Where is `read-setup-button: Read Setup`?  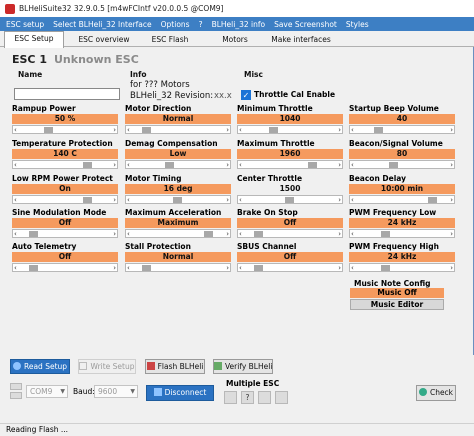
read-setup-button: Read Setup is located at coordinates (40, 366).